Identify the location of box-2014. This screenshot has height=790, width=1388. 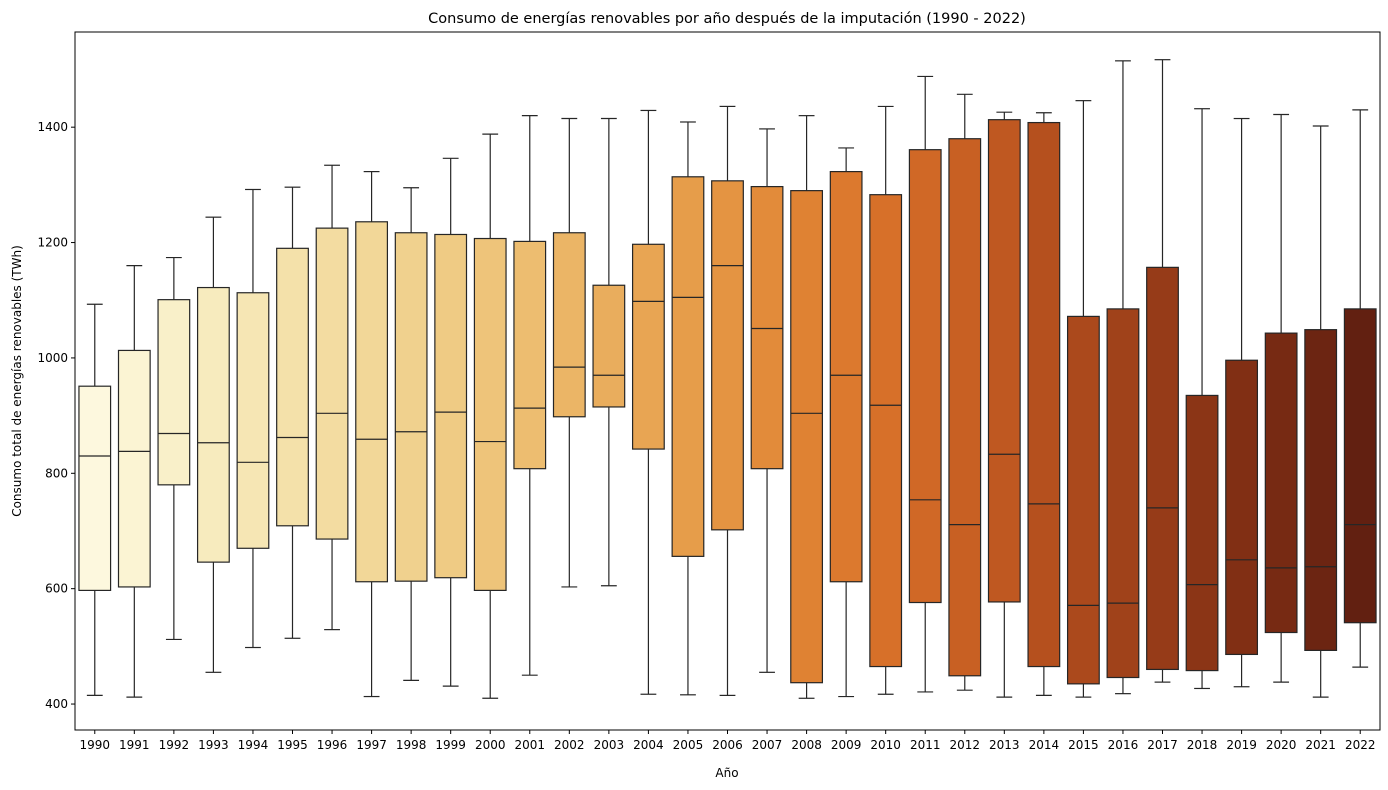
(1044, 404).